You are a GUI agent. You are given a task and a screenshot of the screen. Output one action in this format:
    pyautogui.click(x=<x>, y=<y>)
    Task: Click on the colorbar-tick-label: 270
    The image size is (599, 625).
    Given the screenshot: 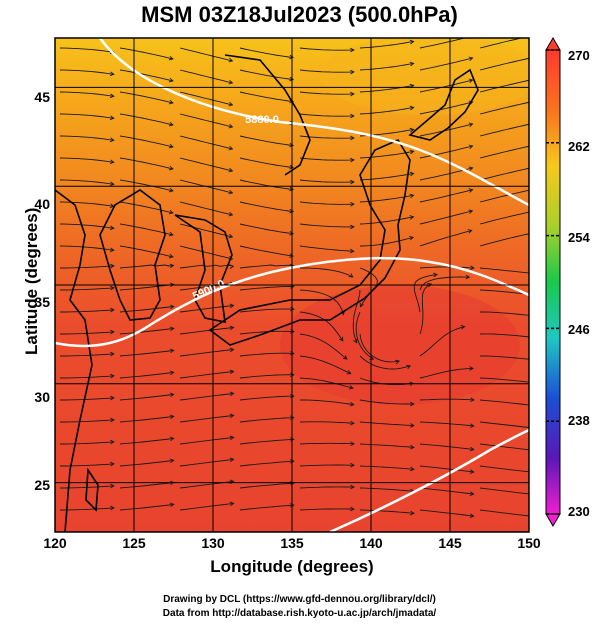 What is the action you would take?
    pyautogui.click(x=579, y=55)
    